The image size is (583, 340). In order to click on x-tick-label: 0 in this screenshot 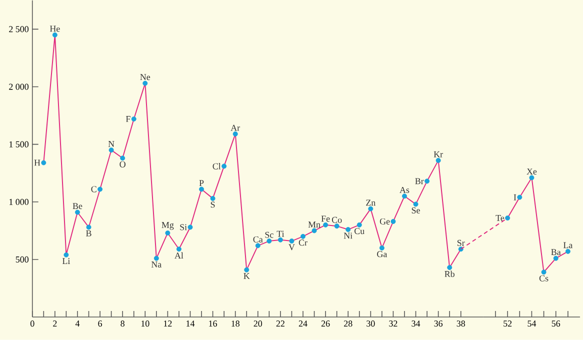, I will do `click(32, 323)`.